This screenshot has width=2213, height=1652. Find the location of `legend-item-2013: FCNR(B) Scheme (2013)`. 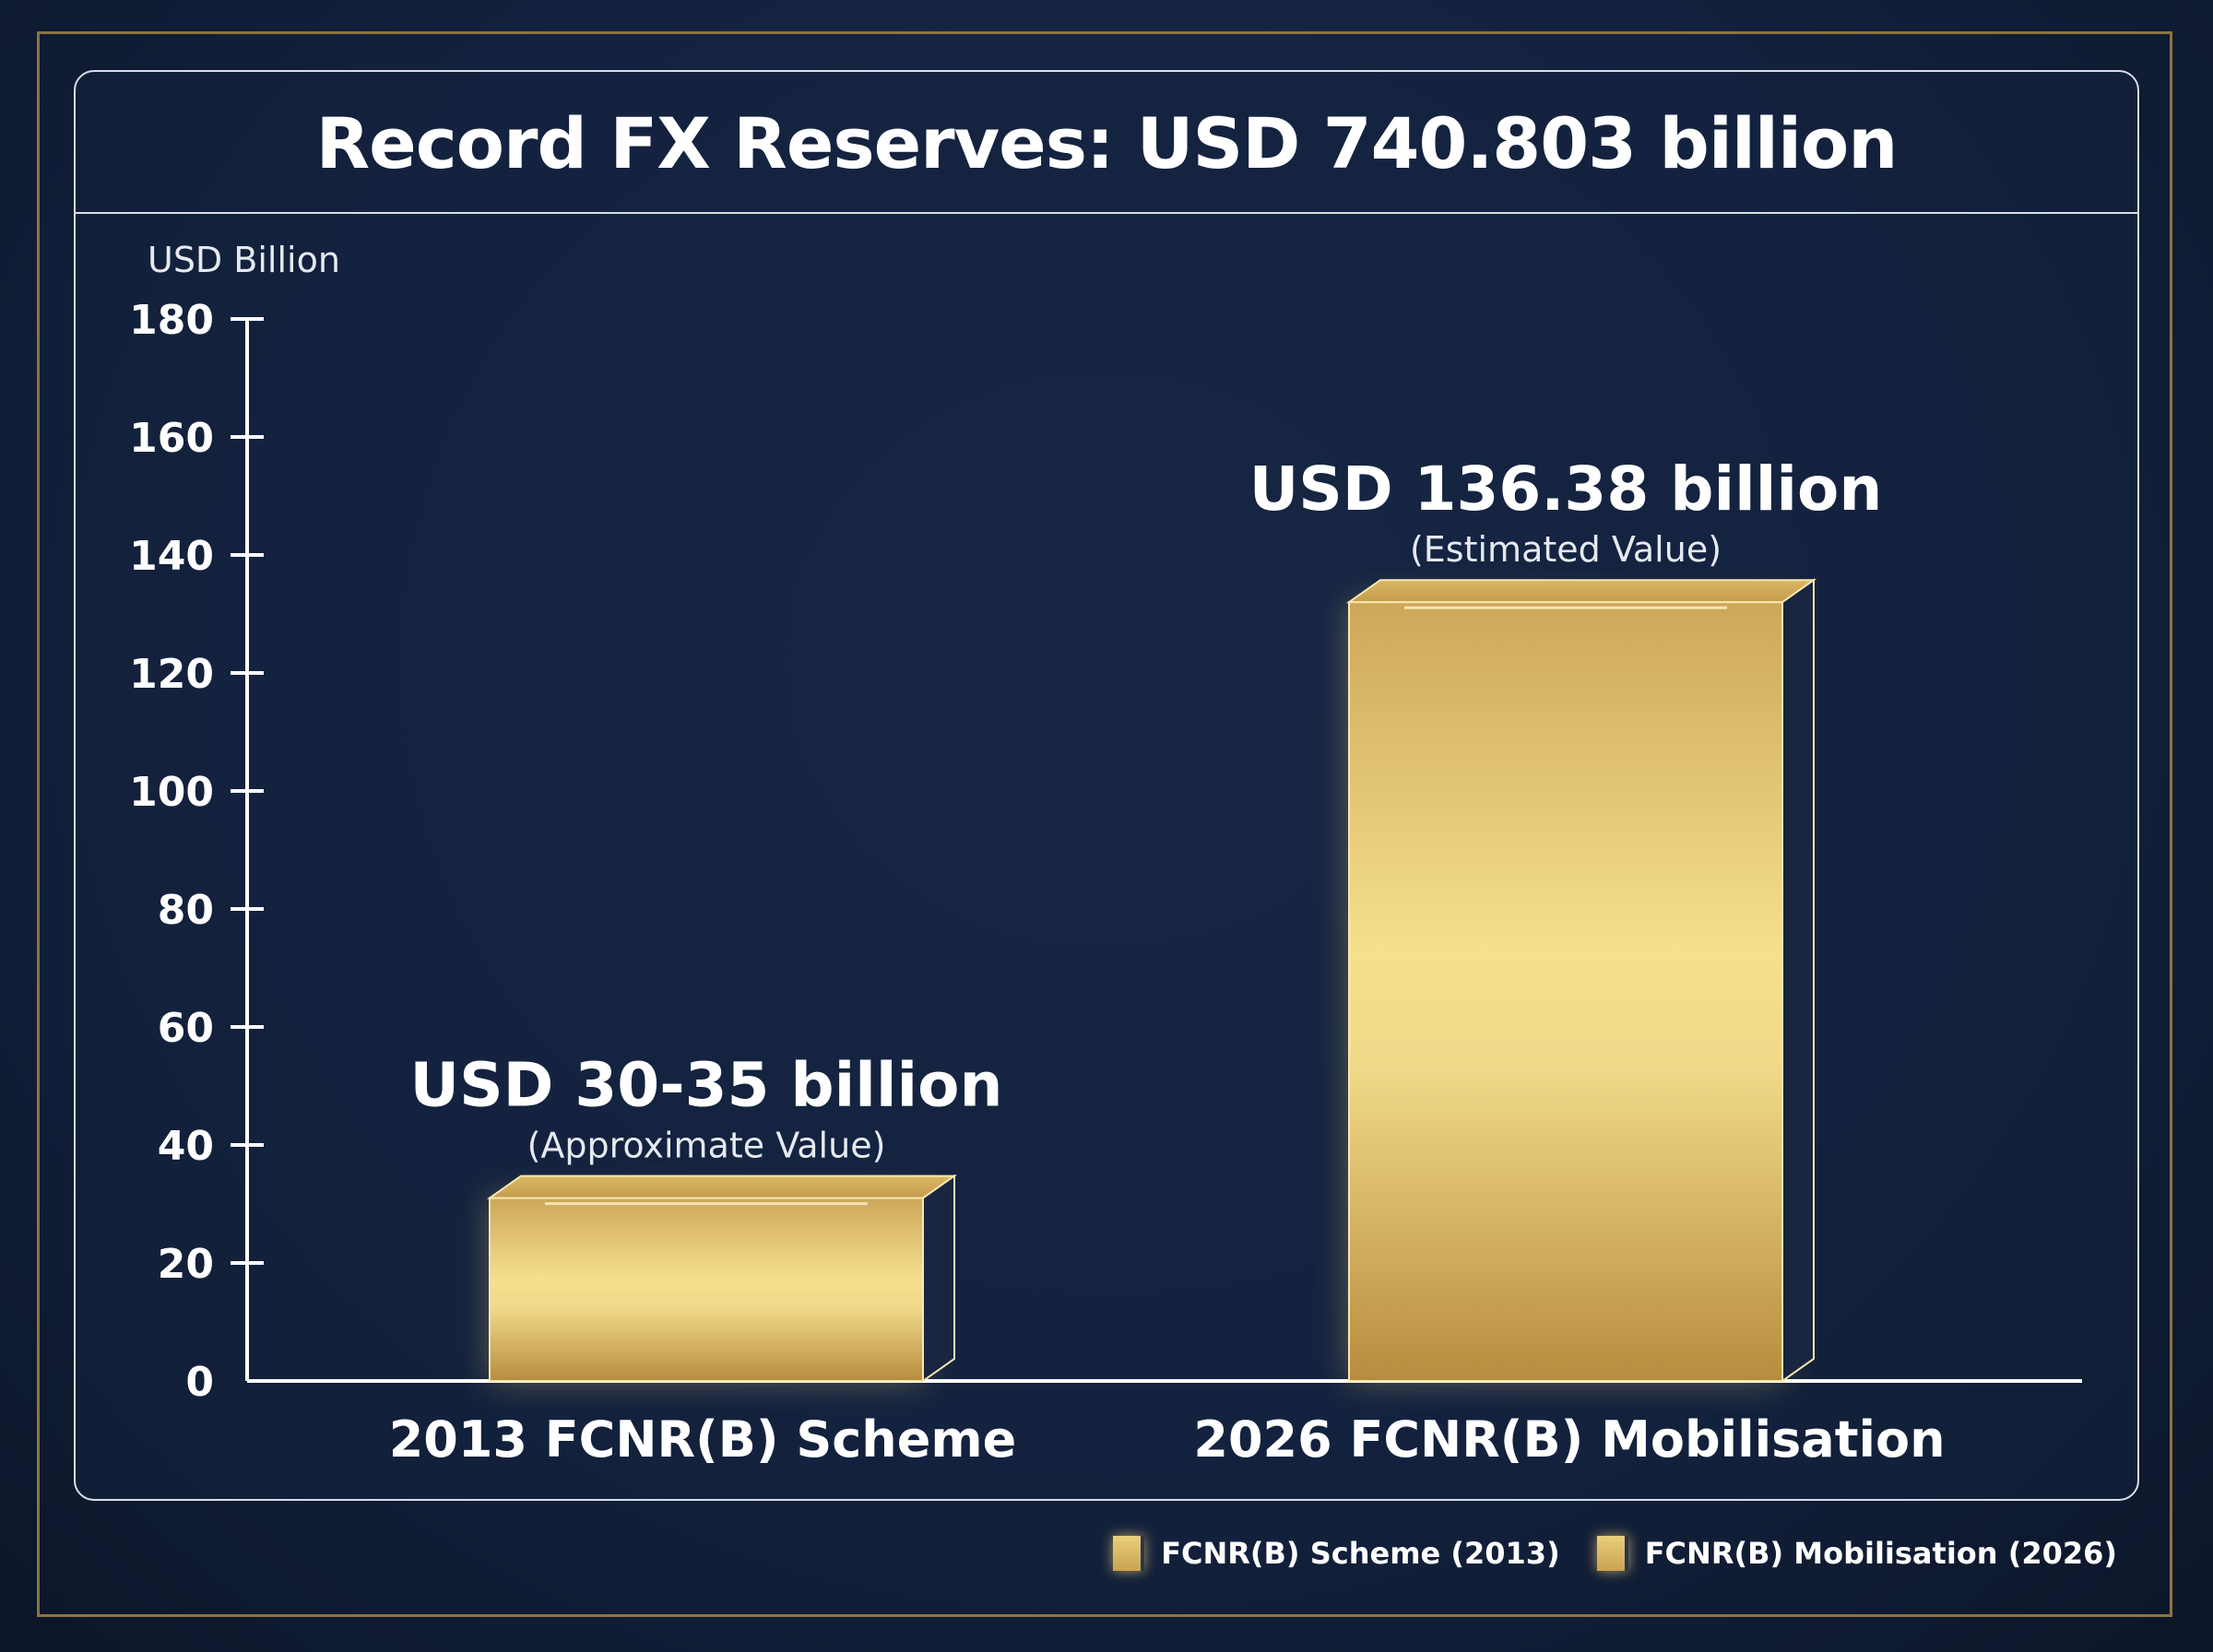

legend-item-2013: FCNR(B) Scheme (2013) is located at coordinates (1336, 1553).